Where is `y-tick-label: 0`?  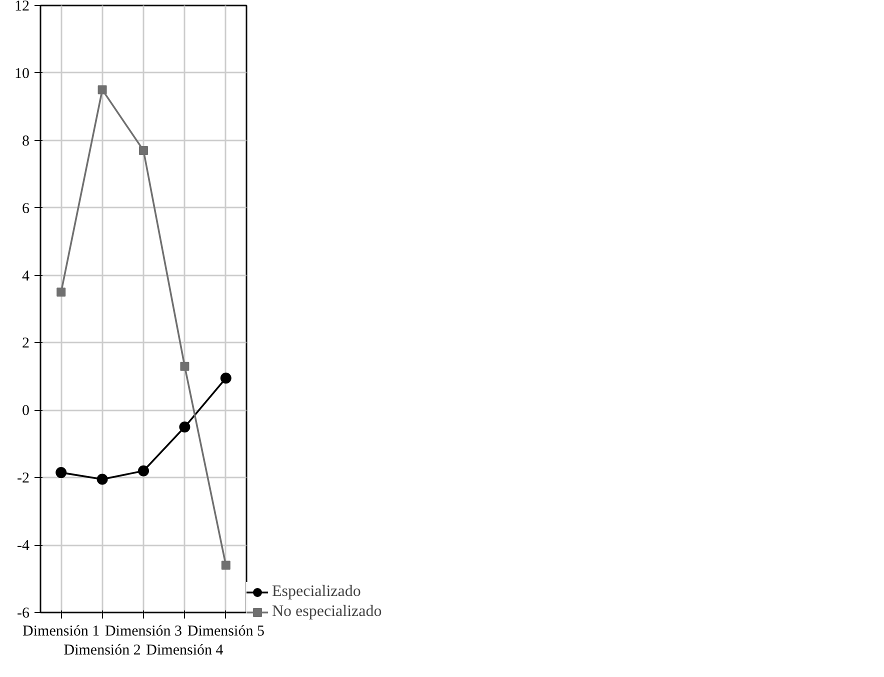
y-tick-label: 0 is located at coordinates (26, 411).